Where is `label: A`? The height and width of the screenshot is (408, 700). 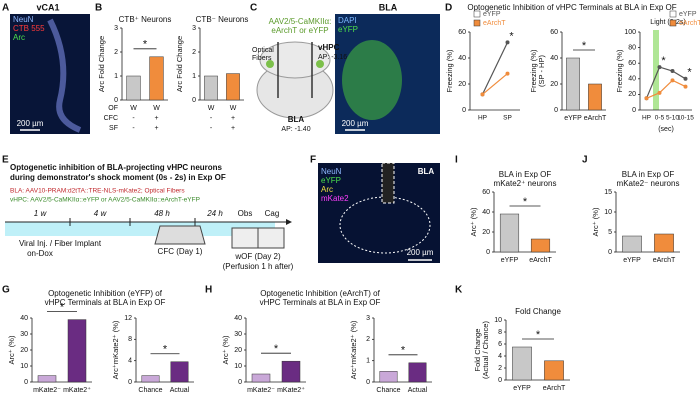 label: A is located at coordinates (5, 8).